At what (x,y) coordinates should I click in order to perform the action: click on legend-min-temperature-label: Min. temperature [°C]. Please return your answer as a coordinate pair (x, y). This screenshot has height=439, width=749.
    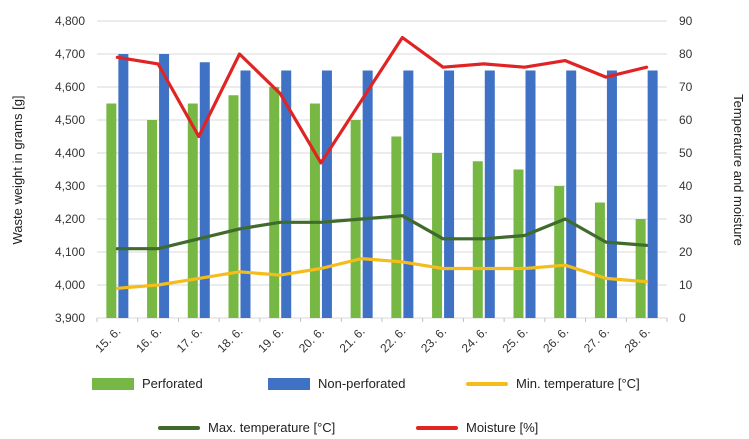
    Looking at the image, I should click on (578, 383).